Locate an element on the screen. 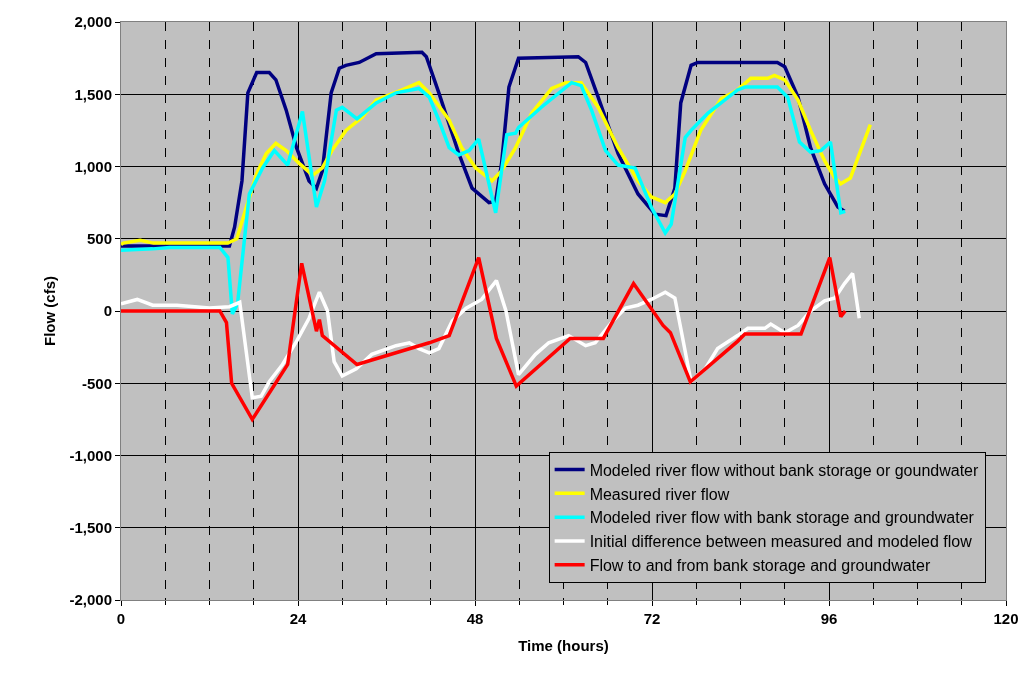 This screenshot has width=1031, height=679. x-axis-title: Time (hours) is located at coordinates (563, 645).